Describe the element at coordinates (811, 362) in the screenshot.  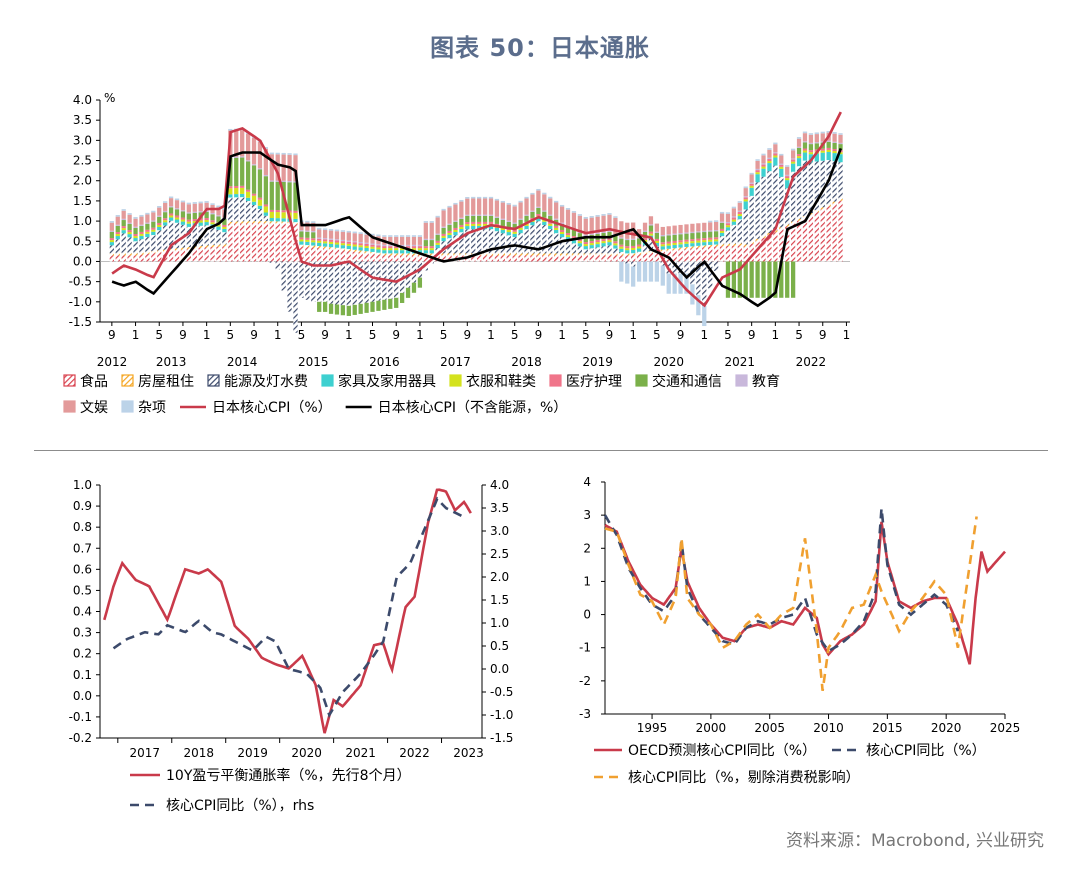
I see `x-year-label: 2022` at that location.